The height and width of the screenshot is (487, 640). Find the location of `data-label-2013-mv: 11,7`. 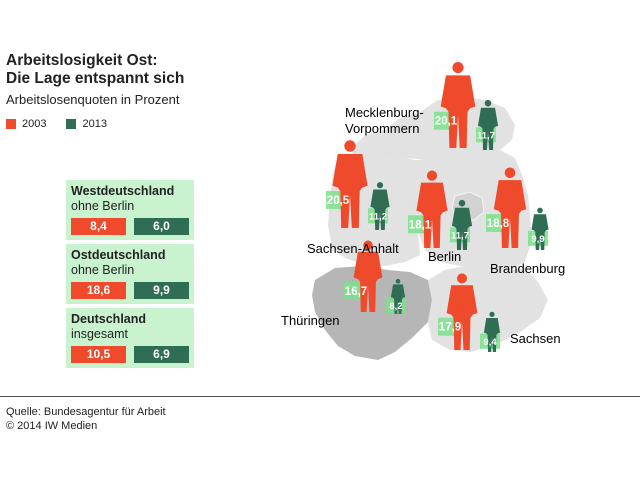

data-label-2013-mv: 11,7 is located at coordinates (486, 135).